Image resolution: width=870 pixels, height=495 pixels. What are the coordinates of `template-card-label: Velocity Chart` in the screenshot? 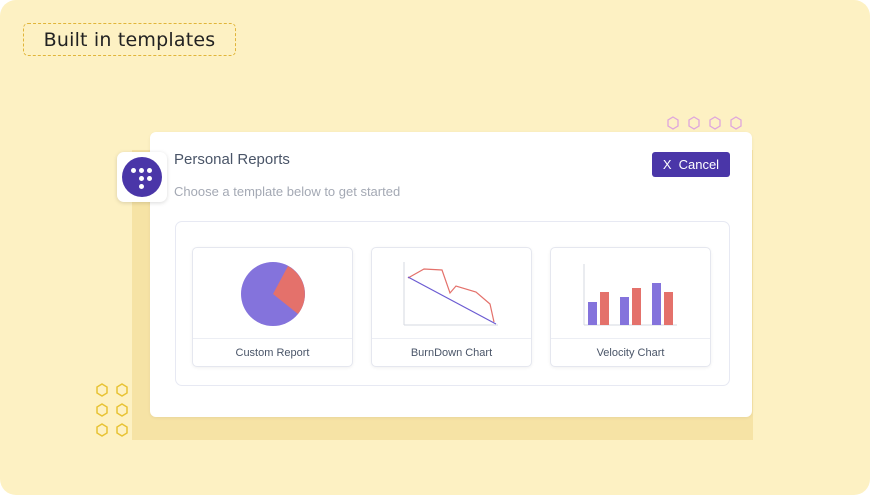 It's located at (630, 353).